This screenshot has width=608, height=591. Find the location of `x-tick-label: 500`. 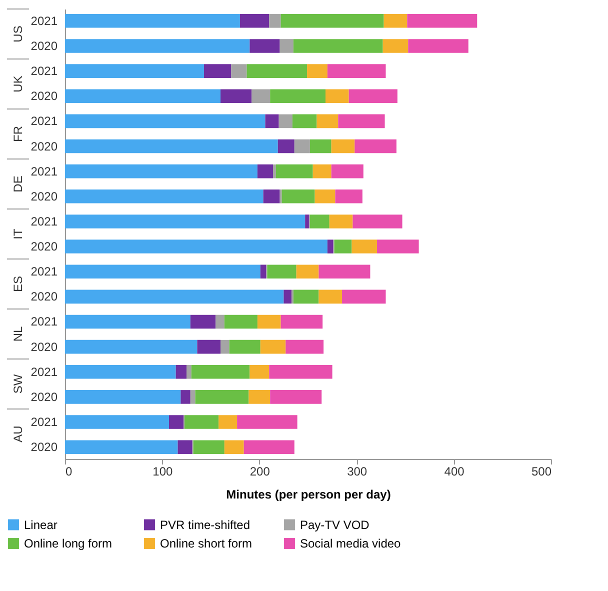

x-tick-label: 500 is located at coordinates (541, 471).